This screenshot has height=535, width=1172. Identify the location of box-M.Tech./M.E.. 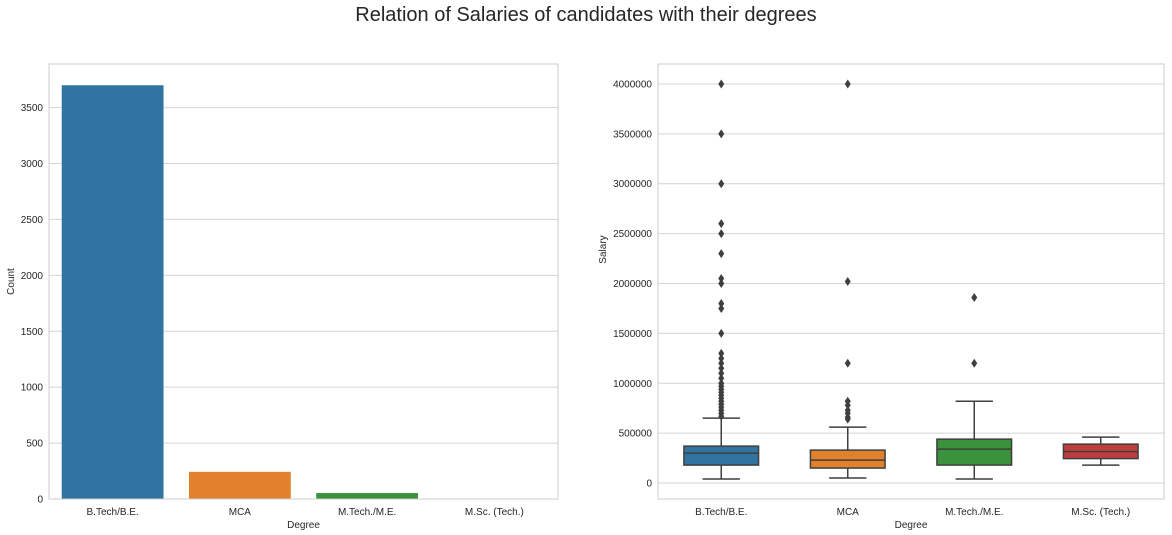
(974, 452).